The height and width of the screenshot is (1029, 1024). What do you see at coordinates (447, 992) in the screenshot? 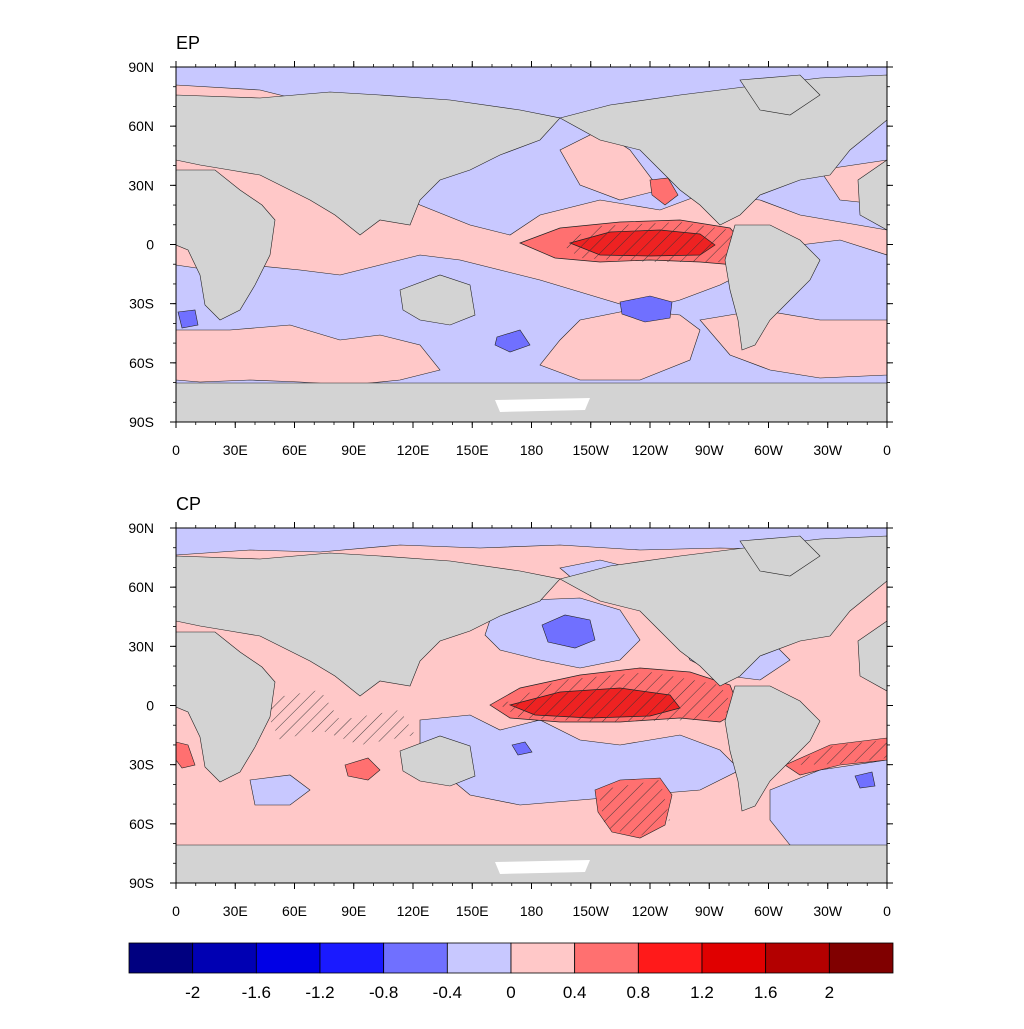
I see `colorbar-label: -0.4` at bounding box center [447, 992].